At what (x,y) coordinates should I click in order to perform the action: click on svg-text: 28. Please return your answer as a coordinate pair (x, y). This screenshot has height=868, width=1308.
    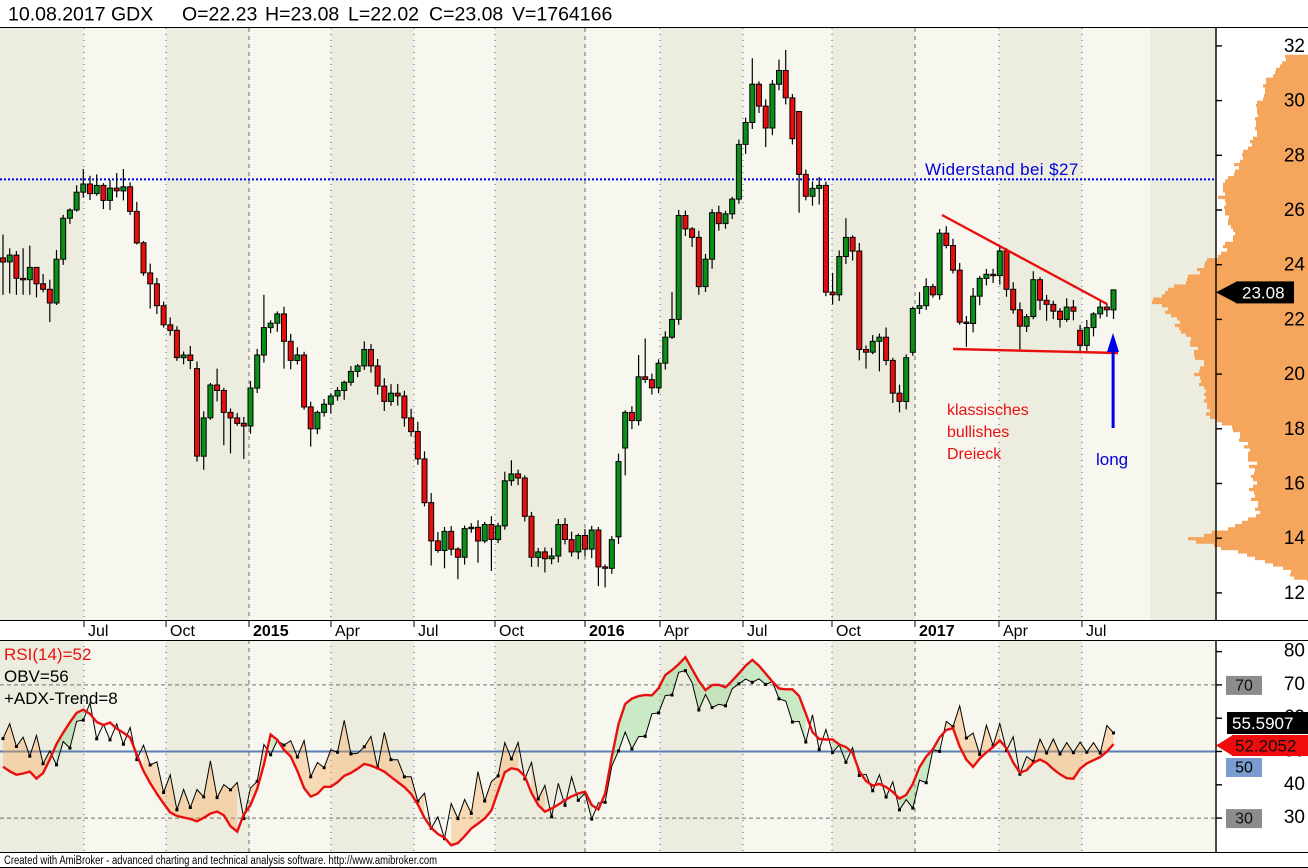
    Looking at the image, I should click on (1294, 155).